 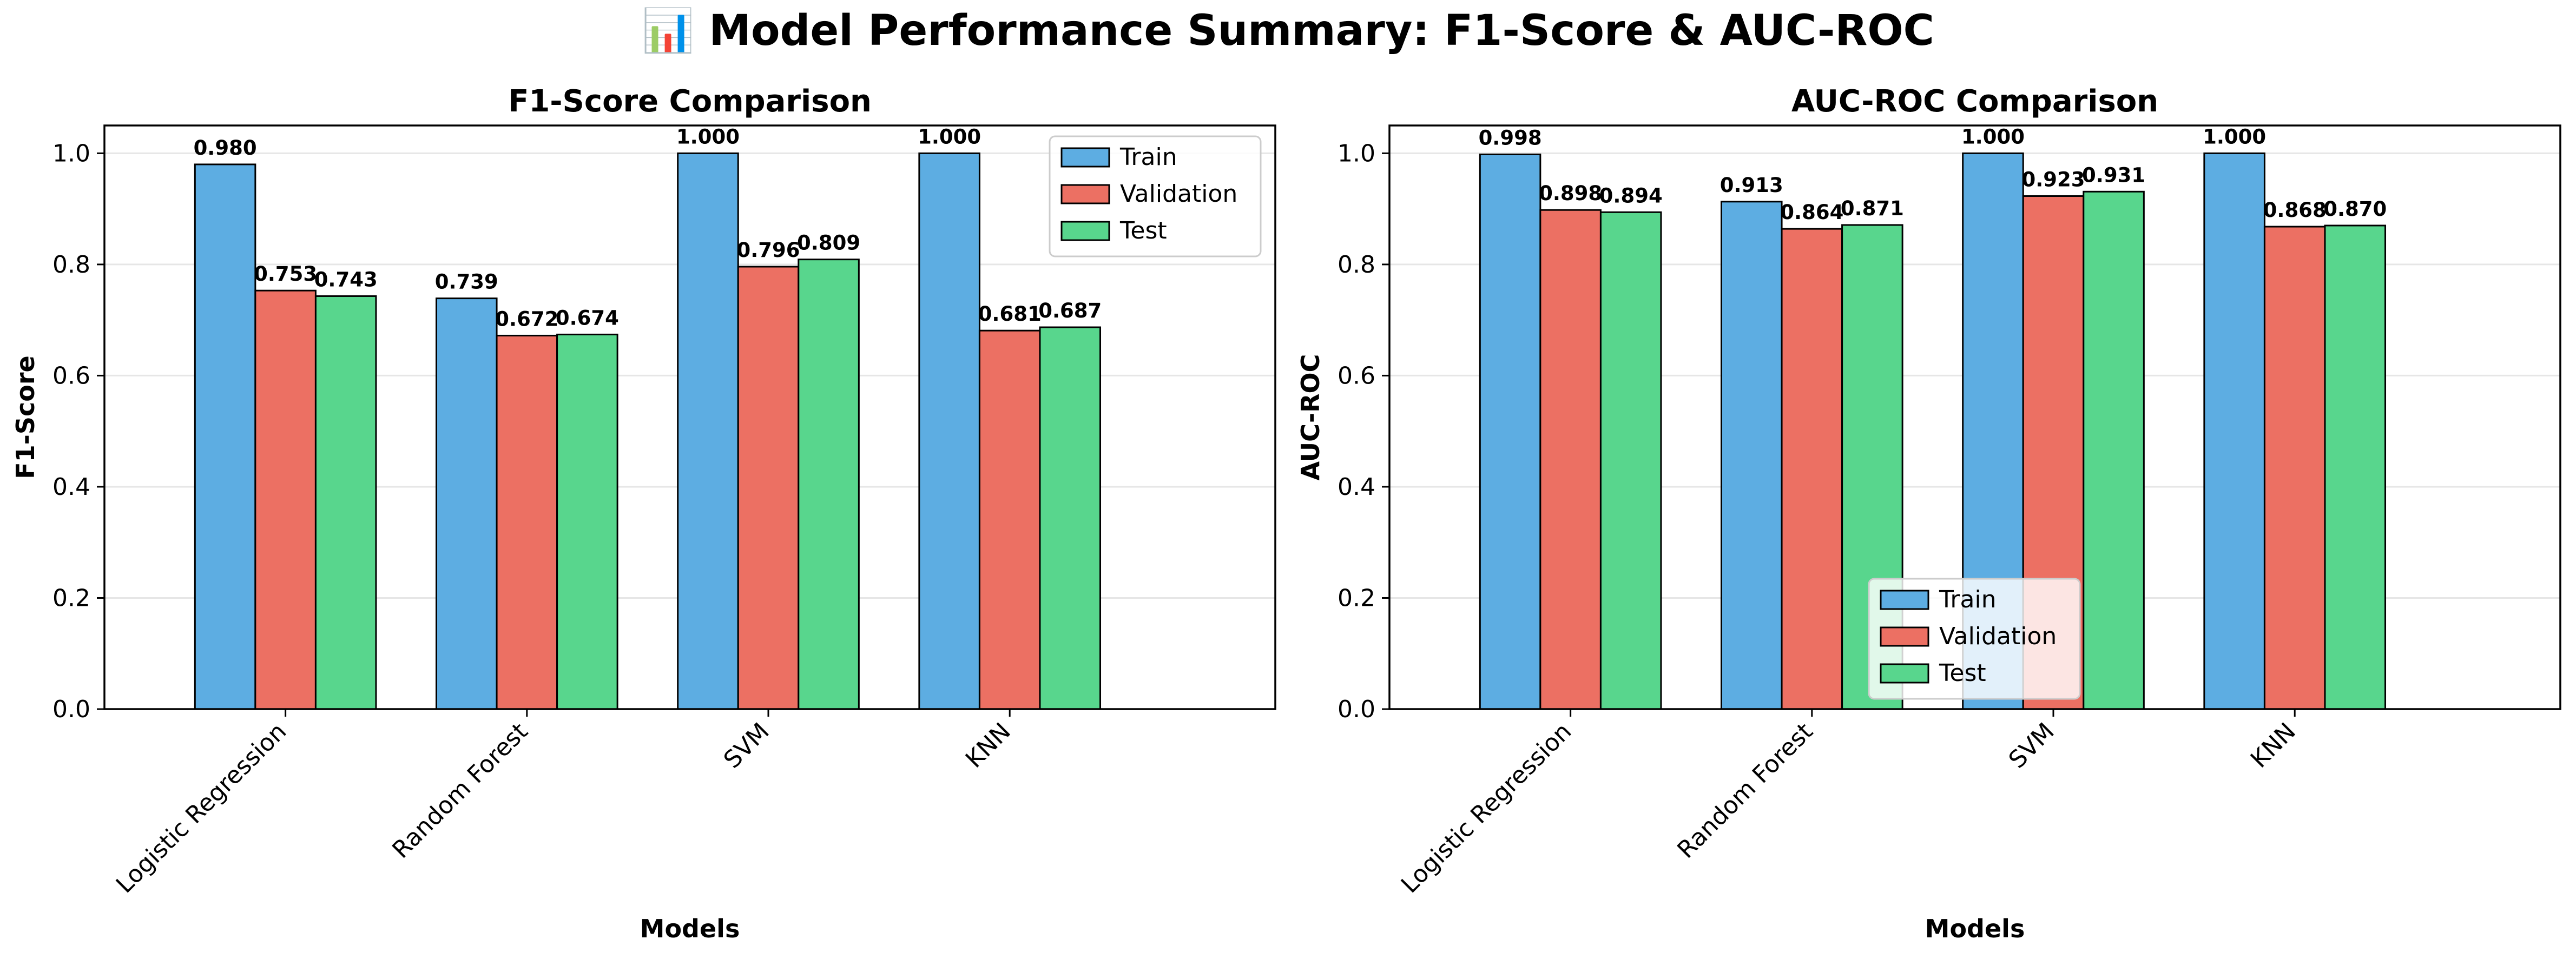 I want to click on data-label: 0.753, so click(x=285, y=274).